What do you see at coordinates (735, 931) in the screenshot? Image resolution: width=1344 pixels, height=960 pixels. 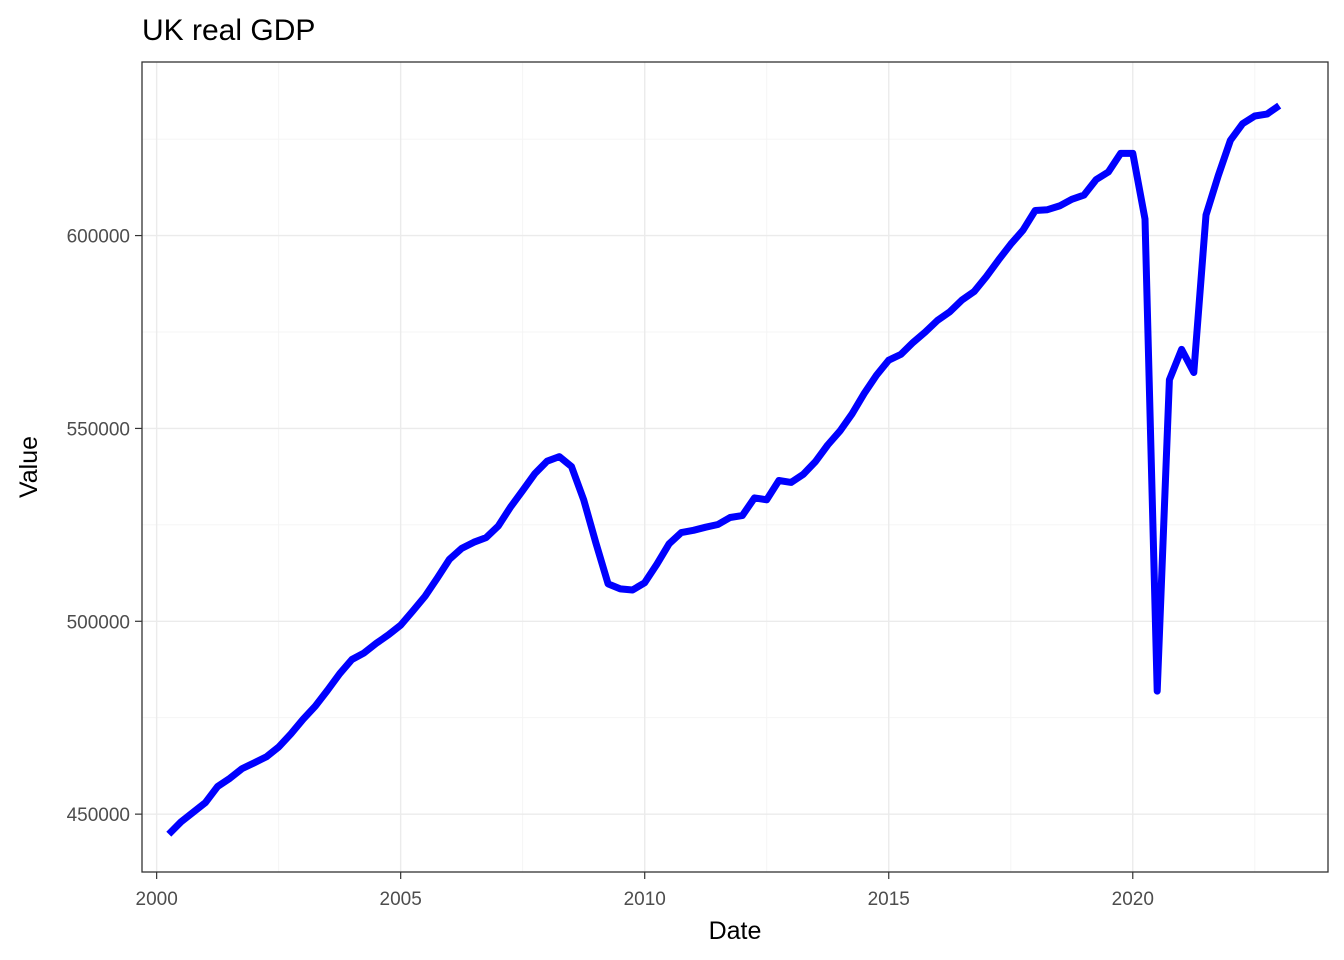 I see `x-axis-title: Date` at bounding box center [735, 931].